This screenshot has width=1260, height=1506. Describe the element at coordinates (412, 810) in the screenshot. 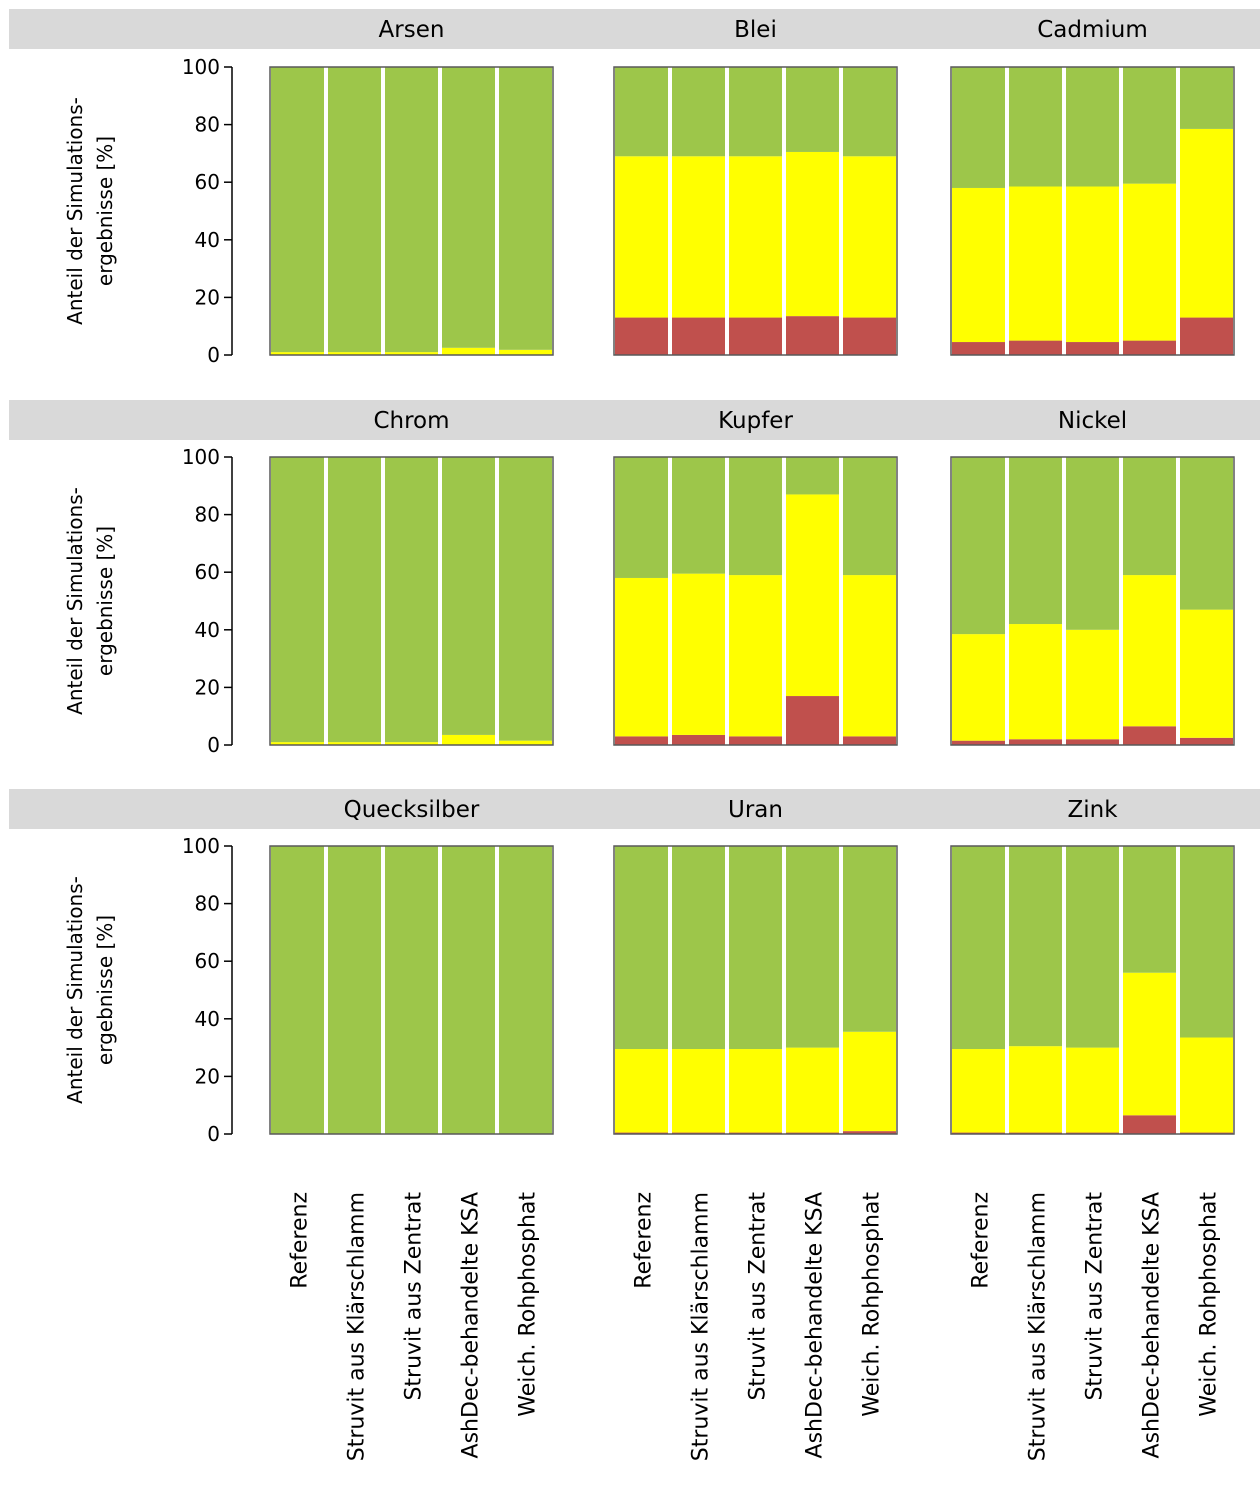

I see `panel-title: Quecksilber` at that location.